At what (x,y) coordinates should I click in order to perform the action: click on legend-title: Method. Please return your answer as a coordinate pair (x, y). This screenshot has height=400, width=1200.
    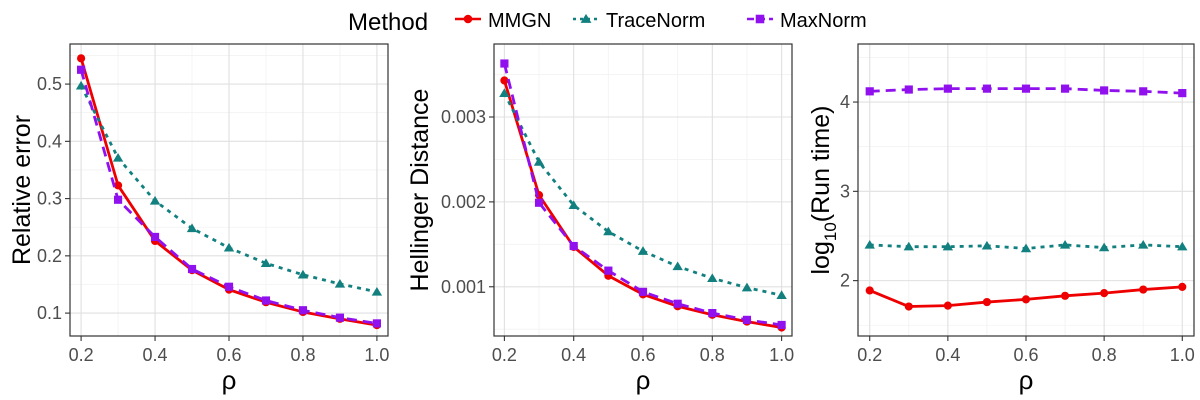
    Looking at the image, I should click on (388, 22).